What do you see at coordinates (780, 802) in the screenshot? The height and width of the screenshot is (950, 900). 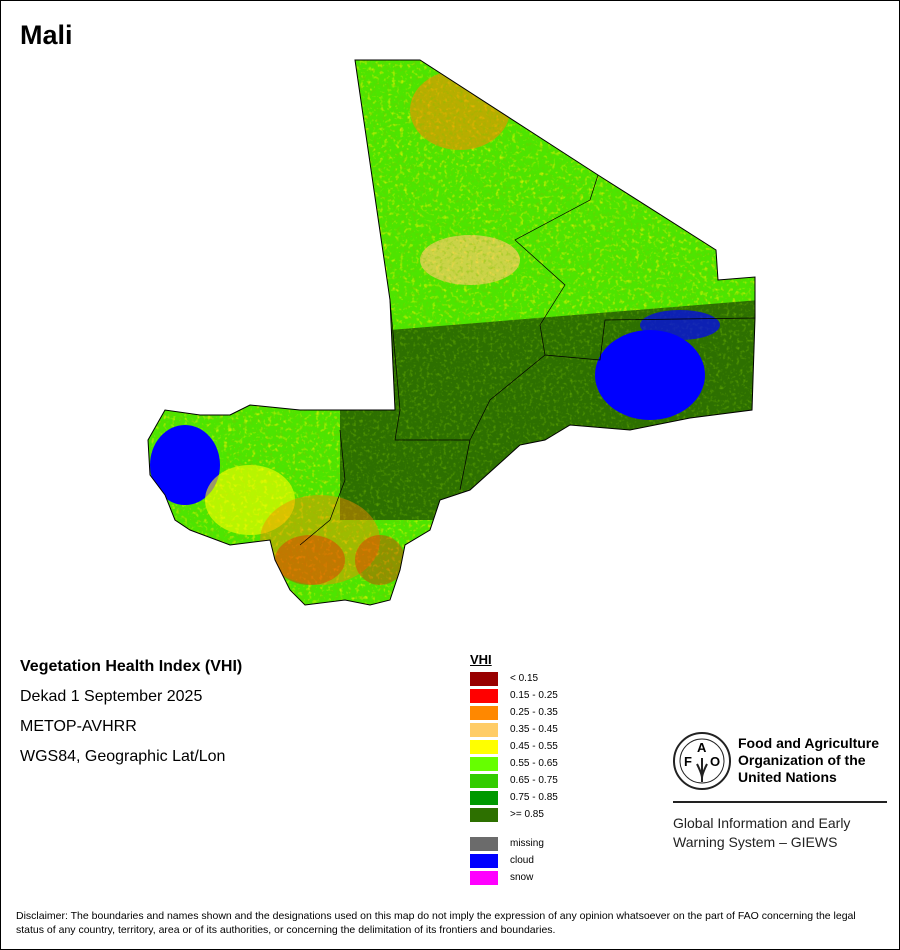 I see `divider` at bounding box center [780, 802].